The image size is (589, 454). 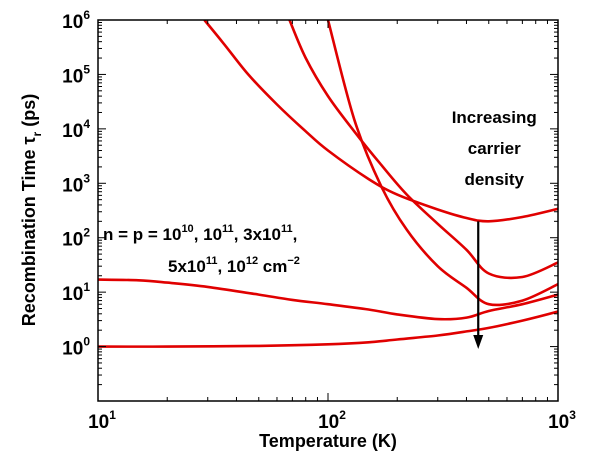 I want to click on svg-text: Recombination Time τr (ps), so click(x=31, y=210).